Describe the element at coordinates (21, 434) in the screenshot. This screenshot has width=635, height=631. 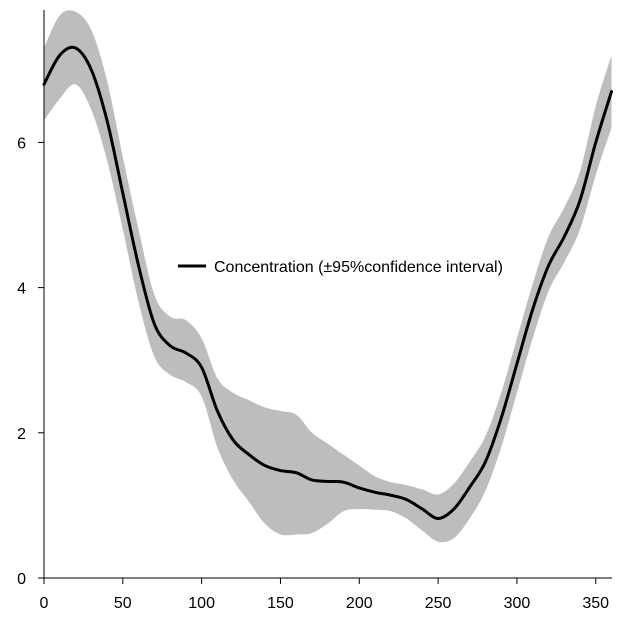
I see `y-tick-label: 2` at that location.